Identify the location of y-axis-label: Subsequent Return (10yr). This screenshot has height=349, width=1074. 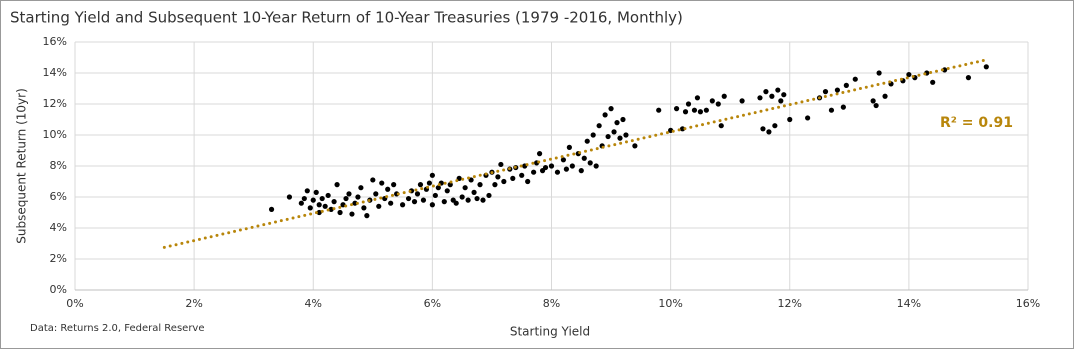
(22, 166).